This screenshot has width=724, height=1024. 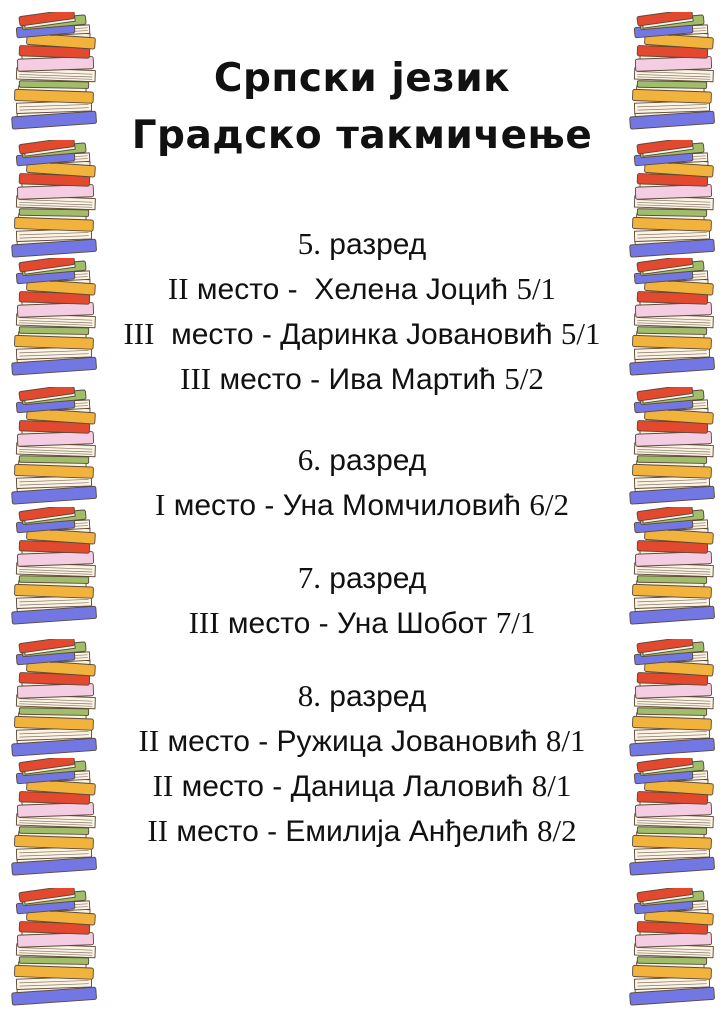 What do you see at coordinates (309, 459) in the screenshot?
I see `grade-number: 6.` at bounding box center [309, 459].